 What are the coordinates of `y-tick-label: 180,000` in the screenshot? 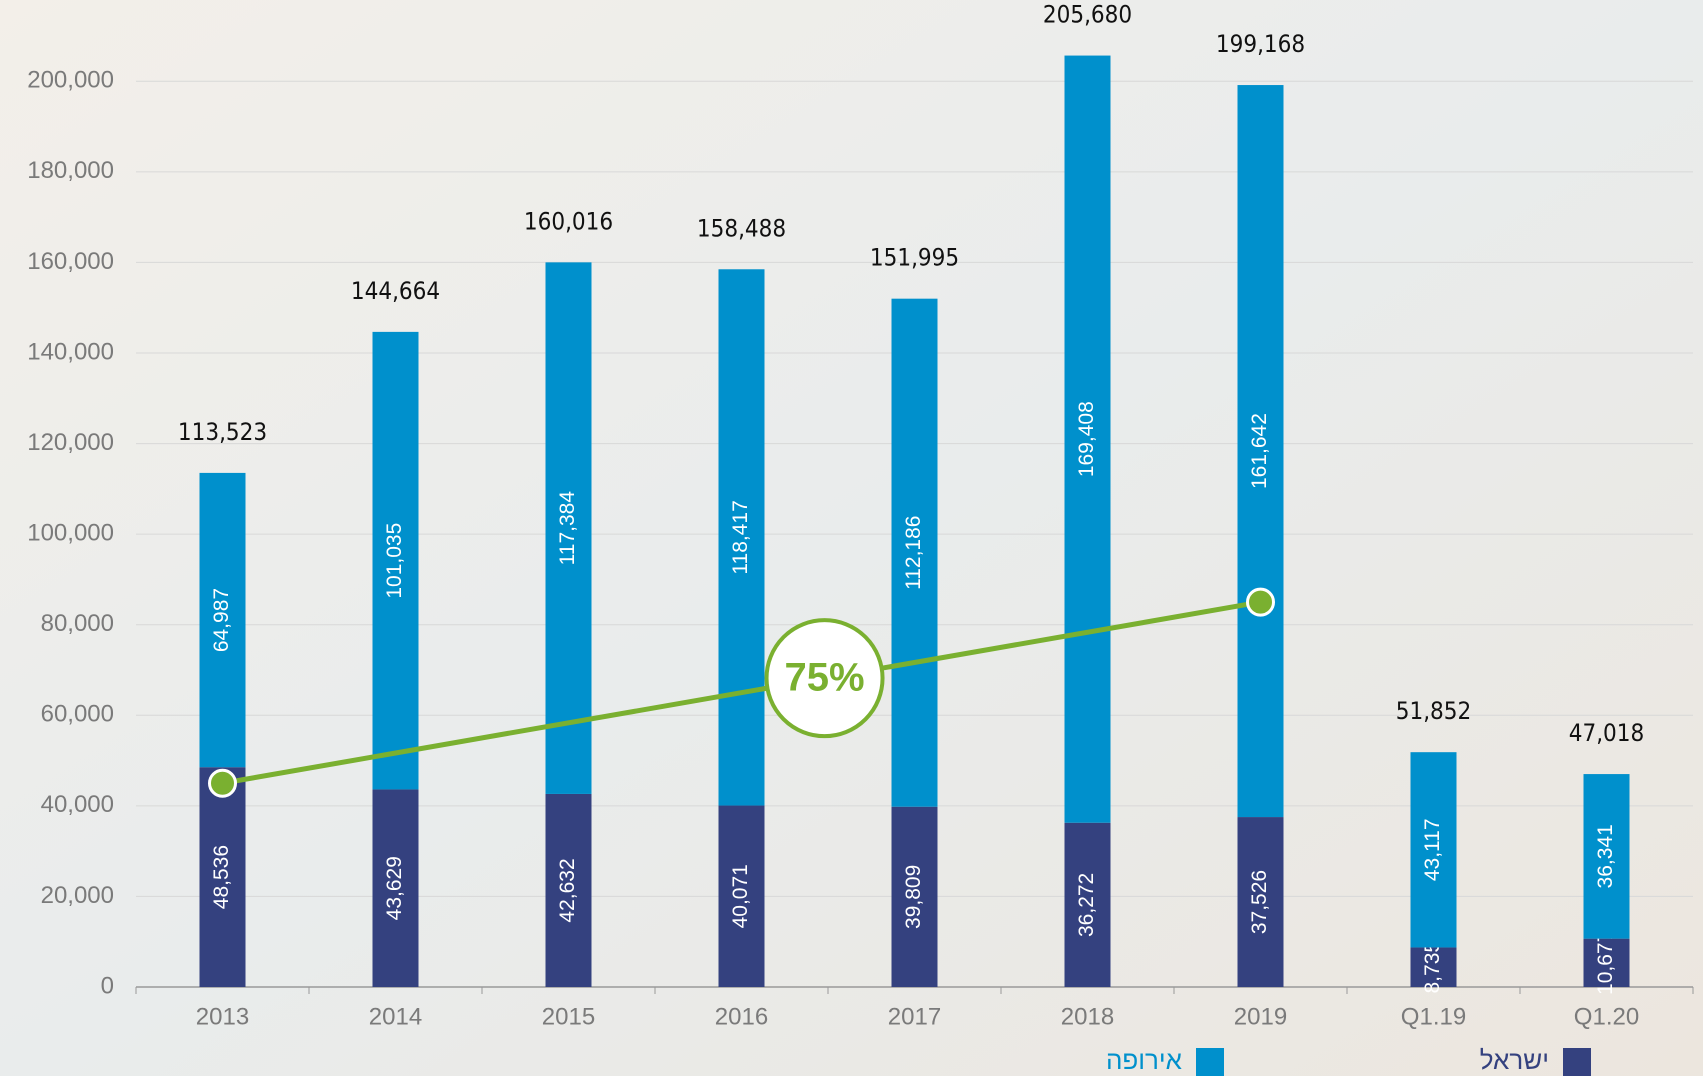 It's located at (70, 170).